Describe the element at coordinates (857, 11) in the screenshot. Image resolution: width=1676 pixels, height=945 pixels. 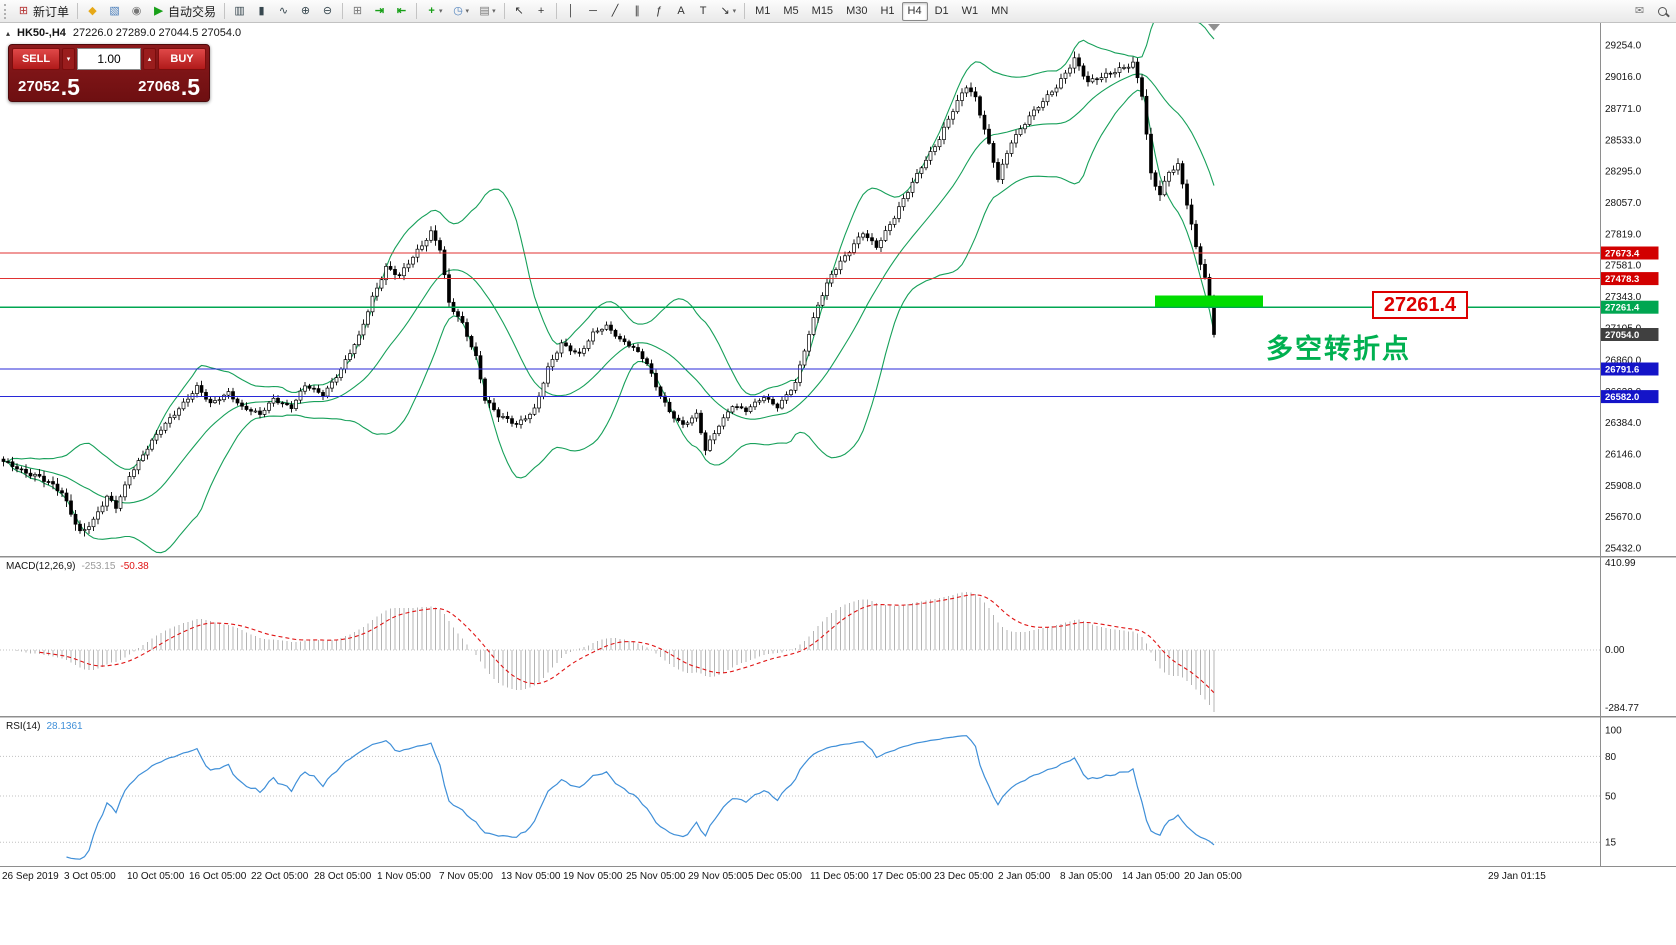
I see `timeframe-button-m30: M30` at that location.